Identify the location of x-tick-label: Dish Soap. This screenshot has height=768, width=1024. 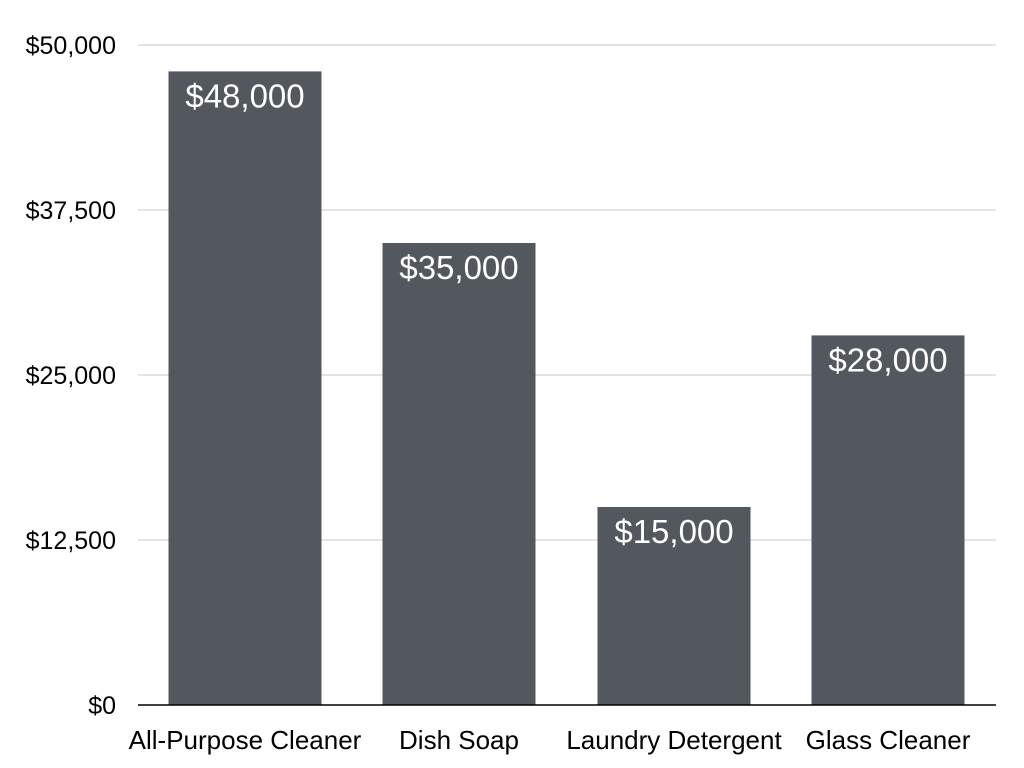
(459, 740).